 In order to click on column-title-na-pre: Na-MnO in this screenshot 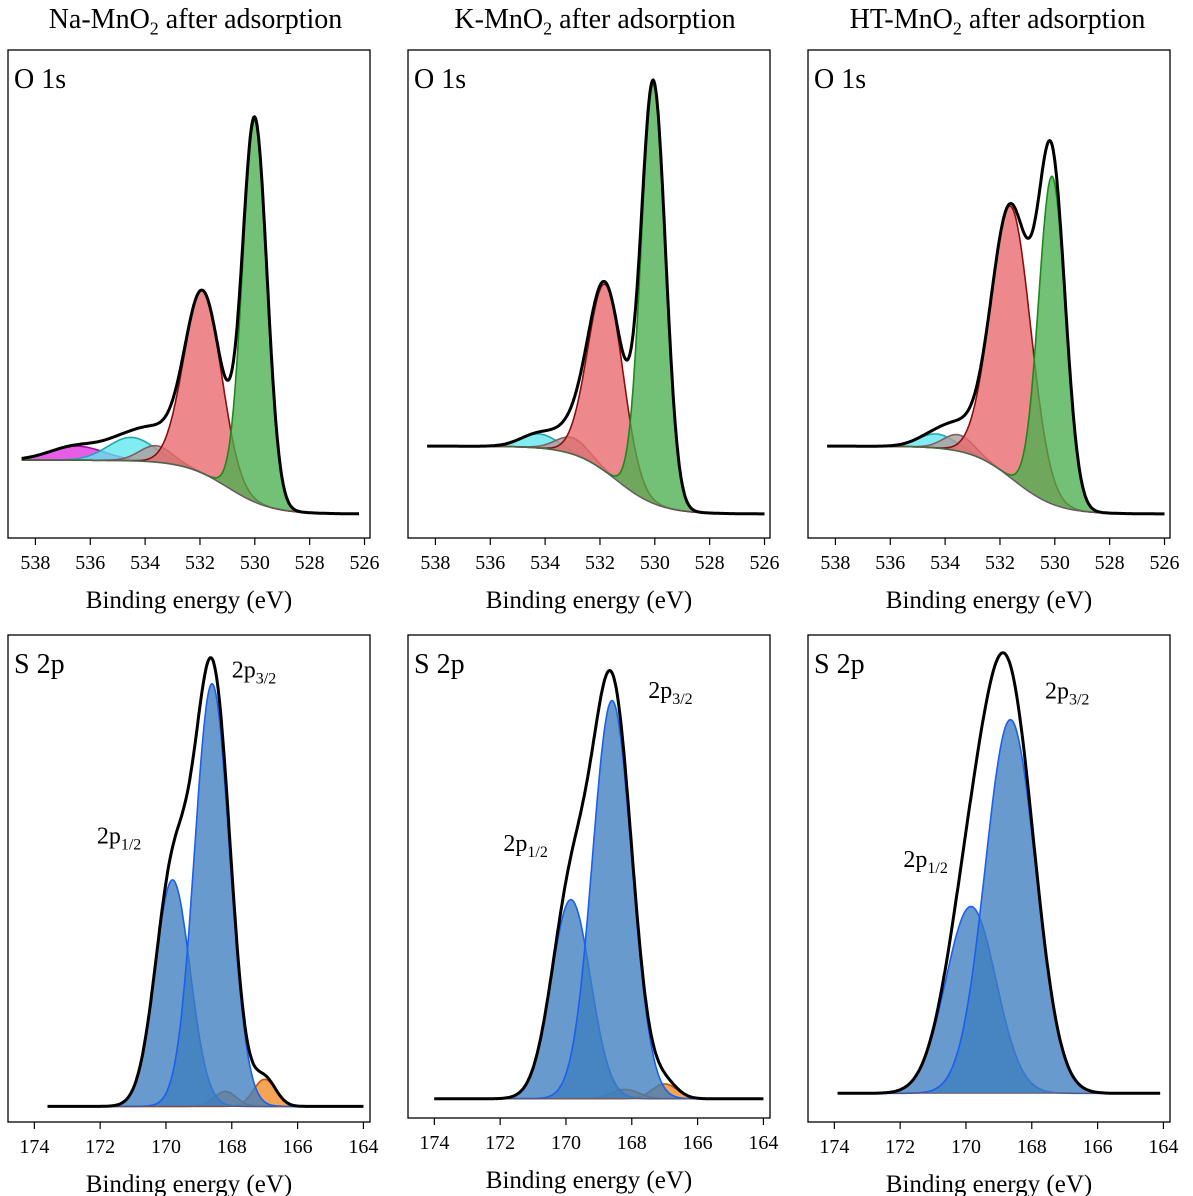, I will do `click(99, 19)`.